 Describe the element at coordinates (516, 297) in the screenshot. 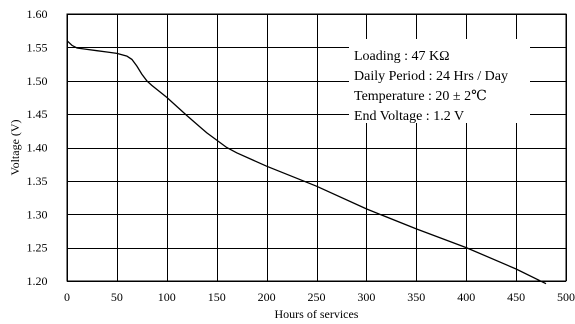

I see `x-tick-label: 450` at that location.